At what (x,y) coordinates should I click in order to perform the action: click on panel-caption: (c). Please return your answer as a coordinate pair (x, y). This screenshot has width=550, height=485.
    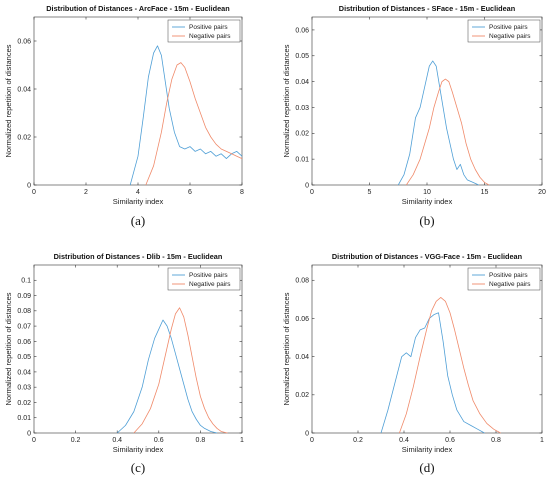
    Looking at the image, I should click on (138, 467).